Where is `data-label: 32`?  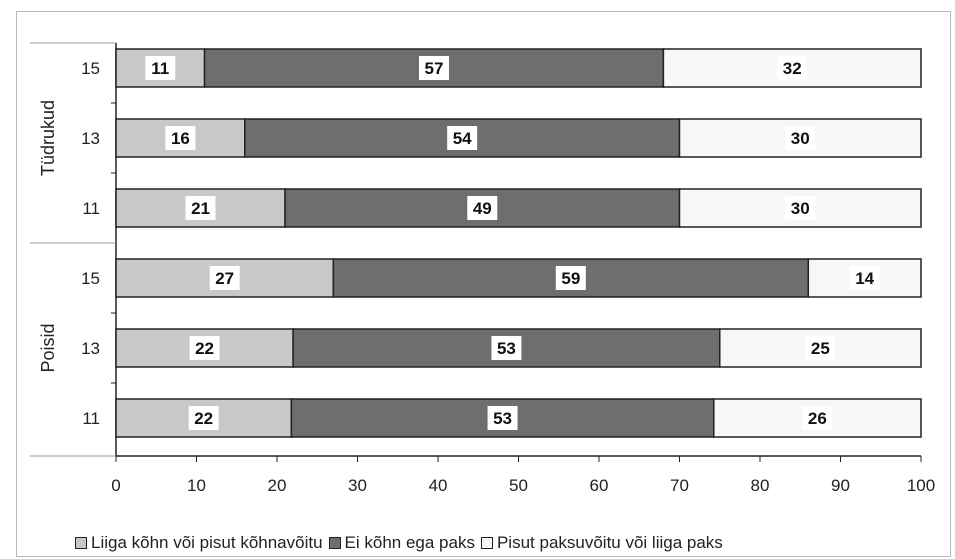 data-label: 32 is located at coordinates (792, 68).